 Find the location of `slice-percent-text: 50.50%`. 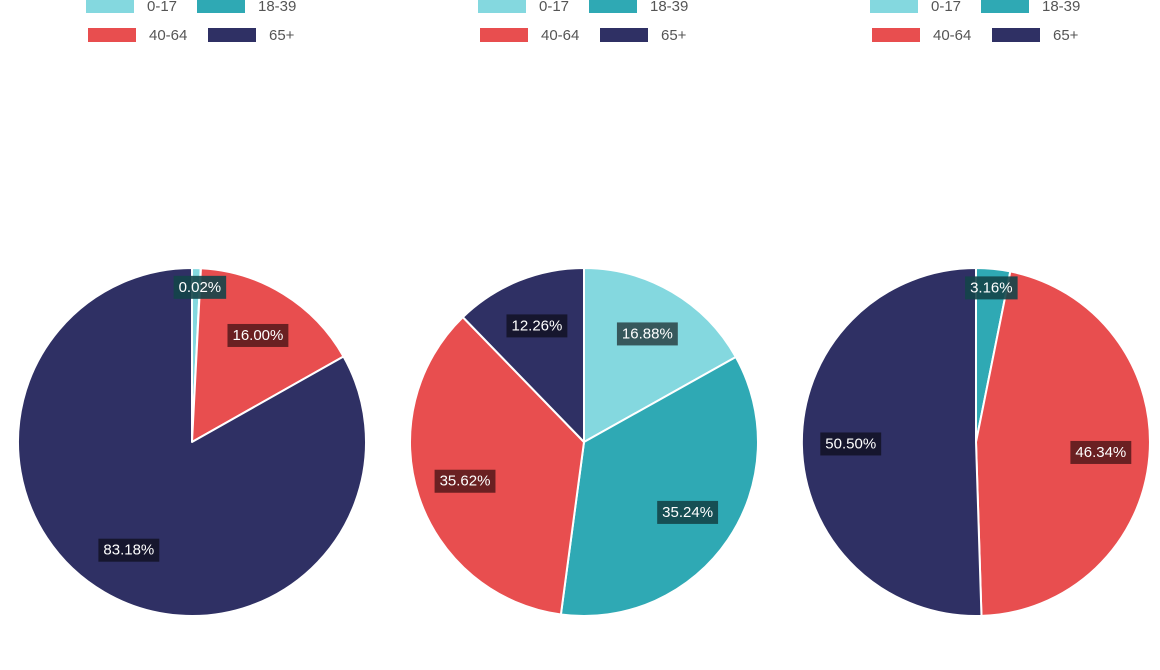

slice-percent-text: 50.50% is located at coordinates (850, 443).